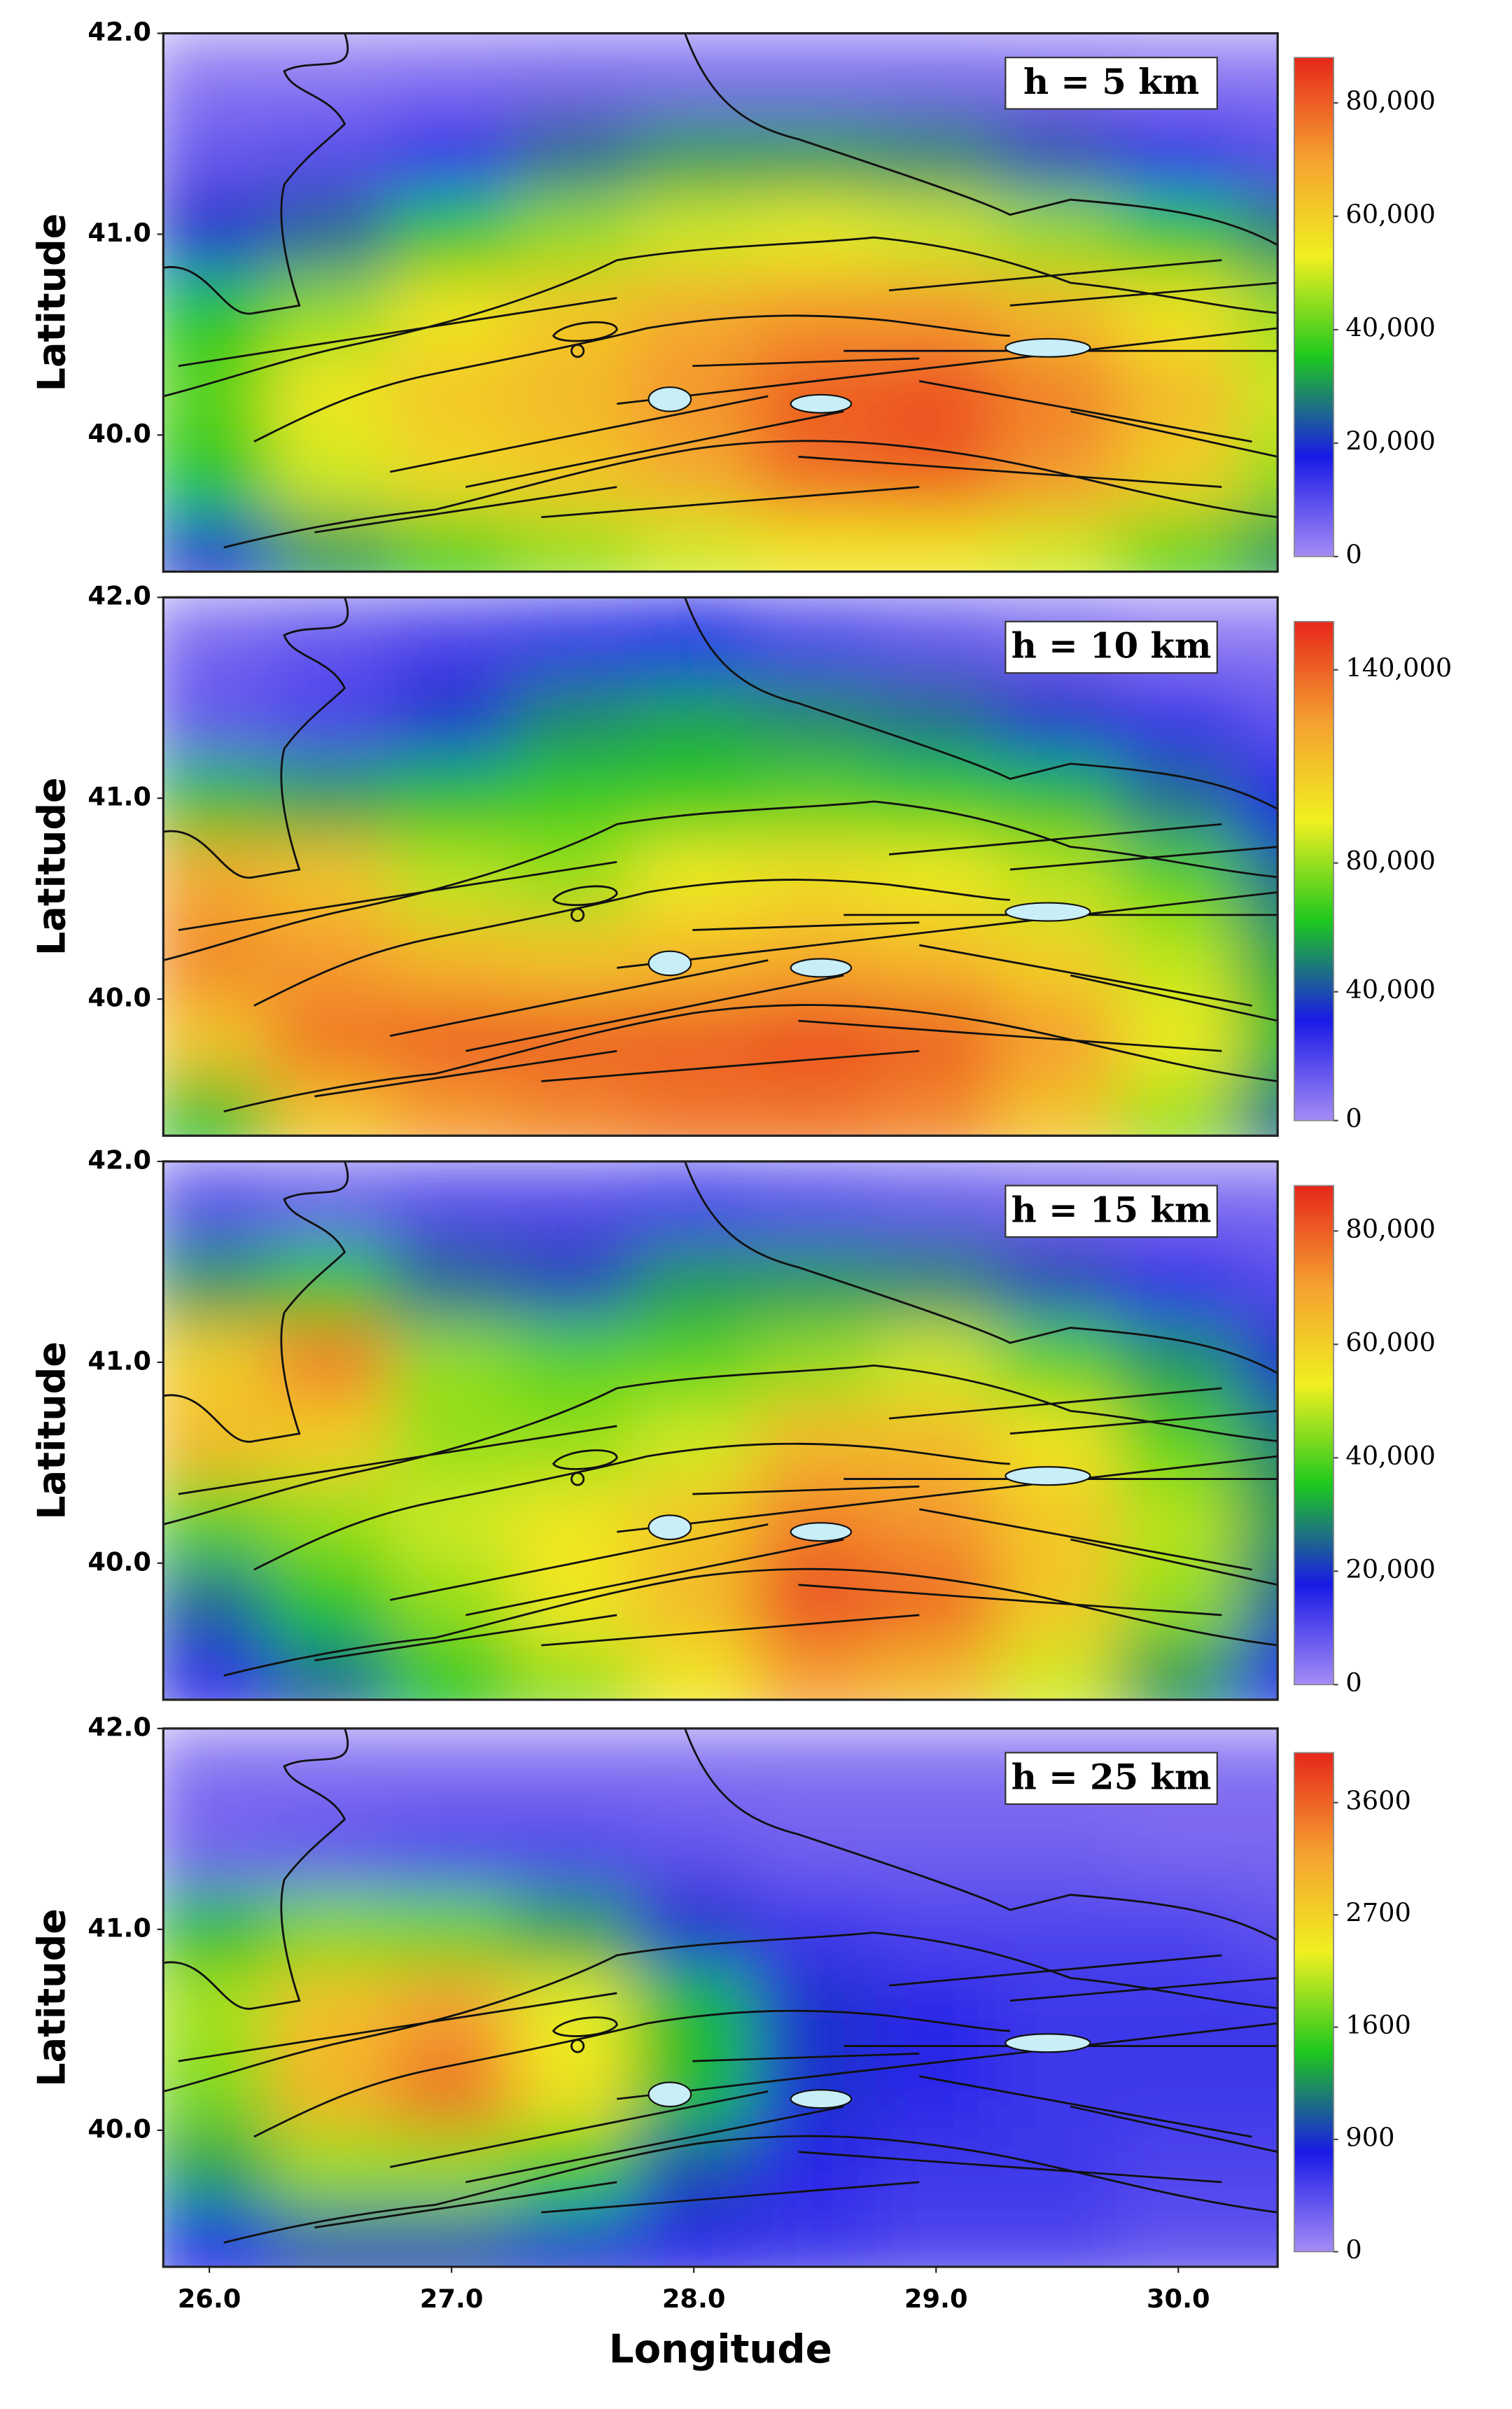 The width and height of the screenshot is (1512, 2409). Describe the element at coordinates (119, 1561) in the screenshot. I see `y-tick-label: 40.0` at that location.